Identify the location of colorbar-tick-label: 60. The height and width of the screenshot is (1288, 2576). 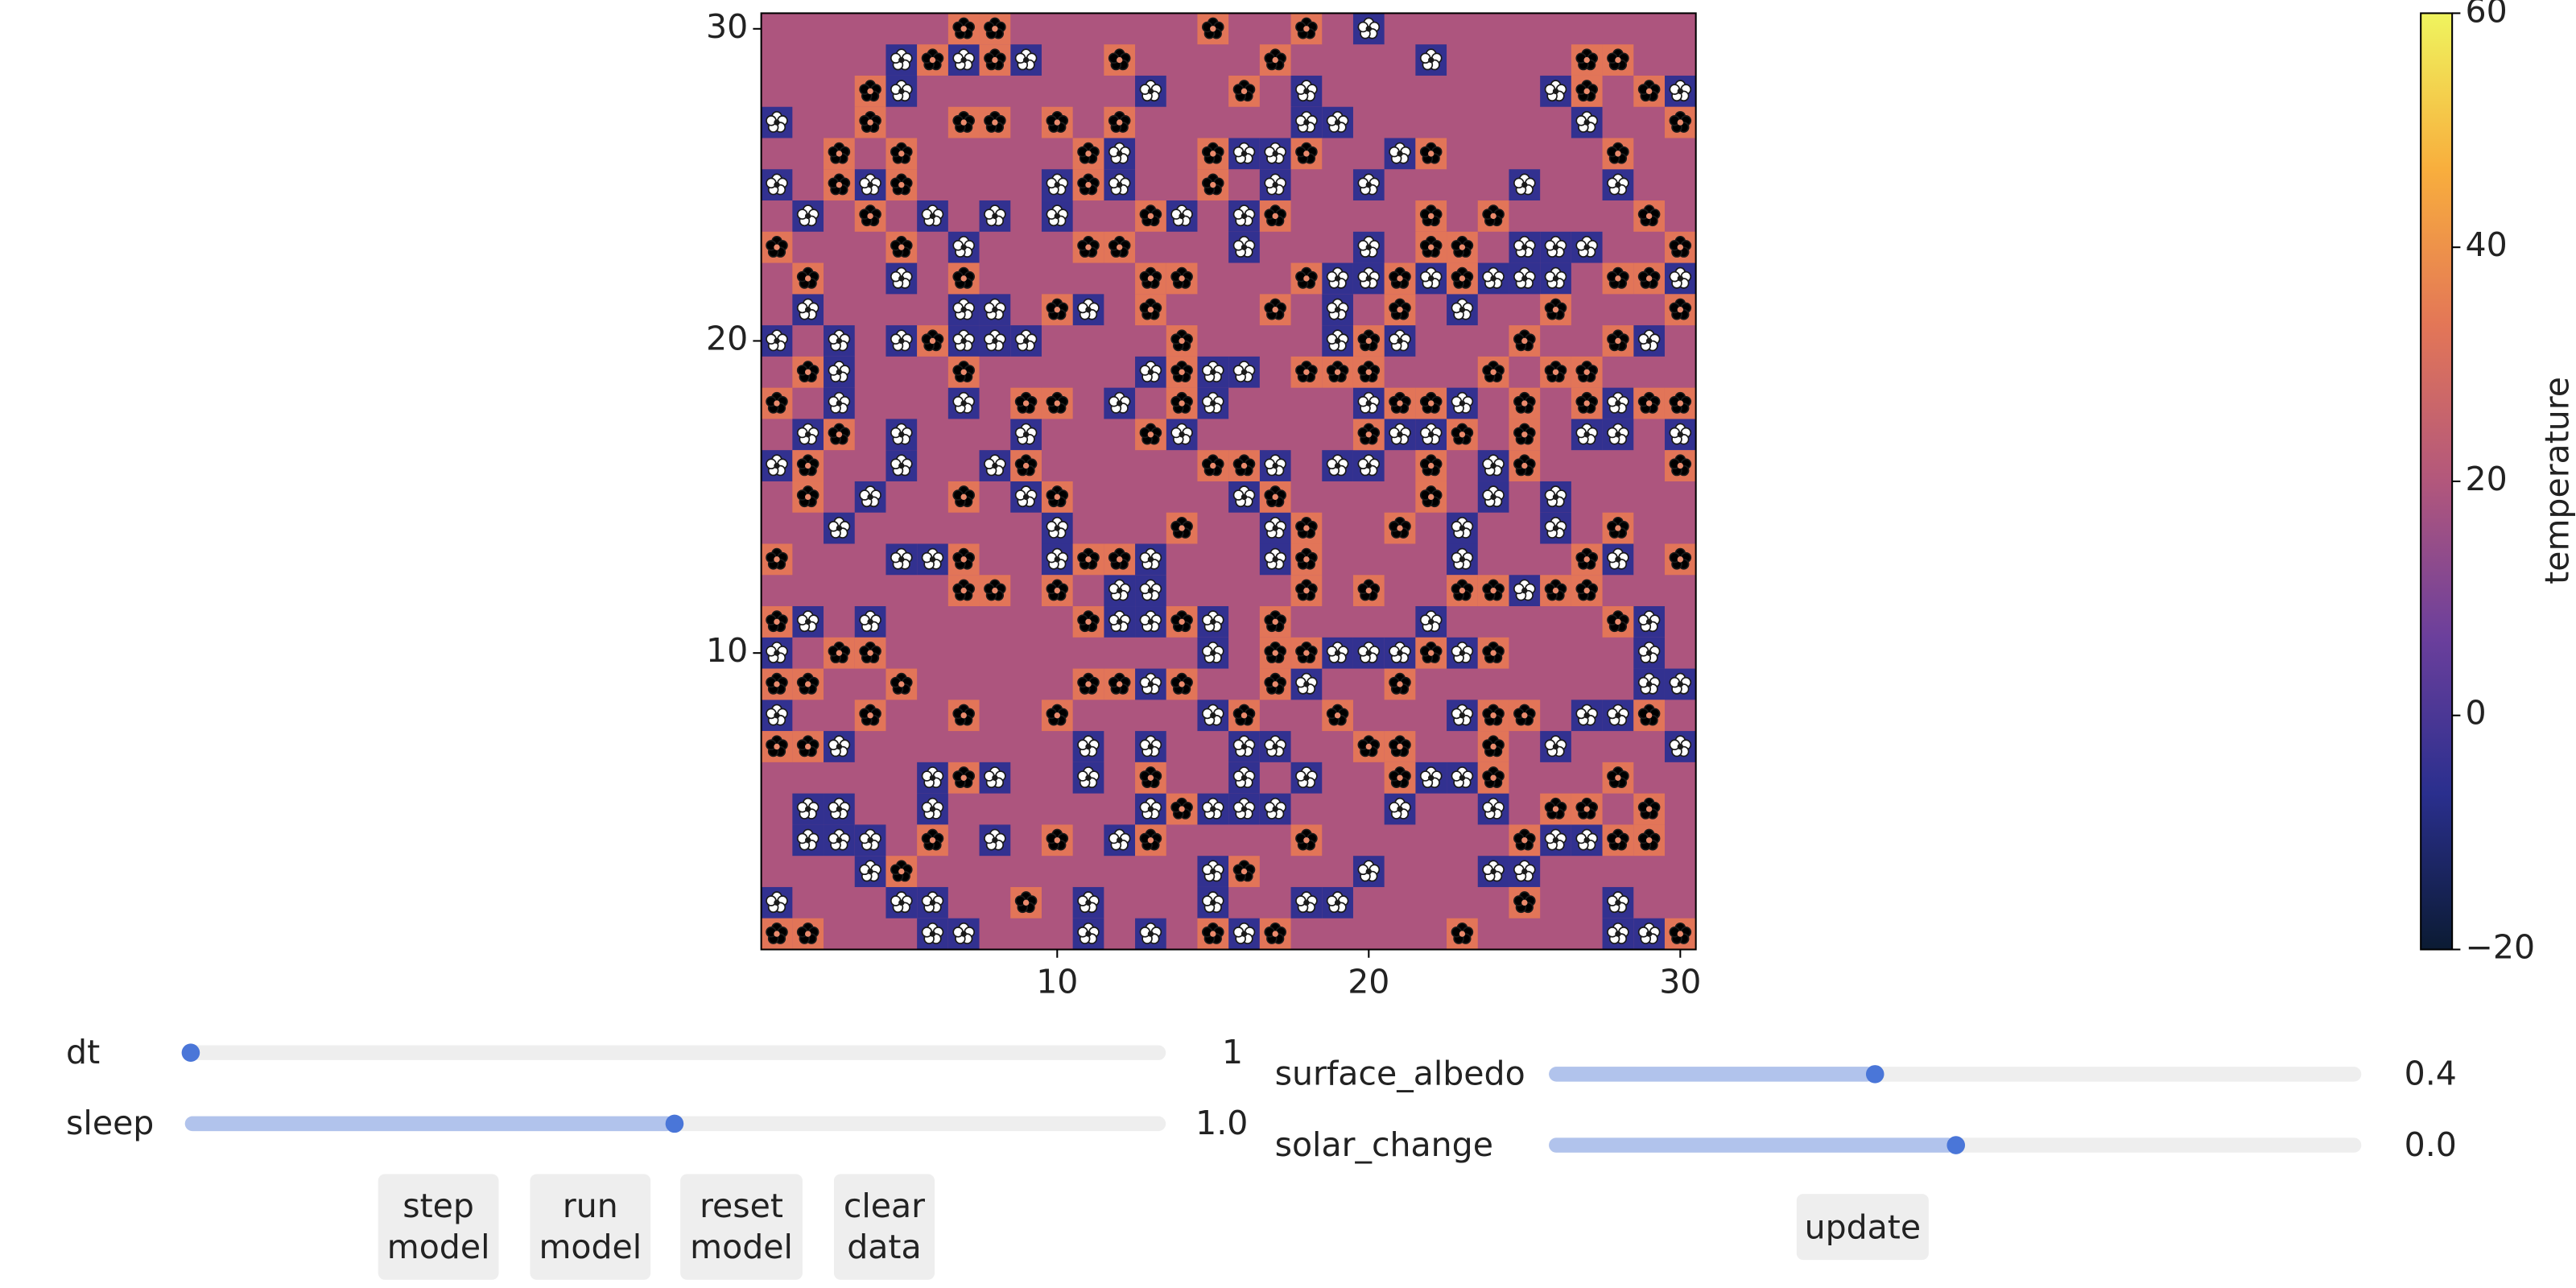
(2487, 15).